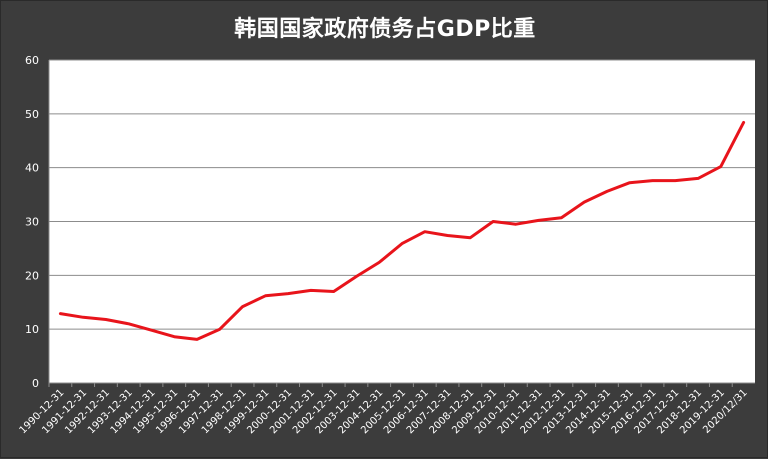 This screenshot has height=459, width=768. Describe the element at coordinates (32, 329) in the screenshot. I see `y-tick-label: 10` at that location.